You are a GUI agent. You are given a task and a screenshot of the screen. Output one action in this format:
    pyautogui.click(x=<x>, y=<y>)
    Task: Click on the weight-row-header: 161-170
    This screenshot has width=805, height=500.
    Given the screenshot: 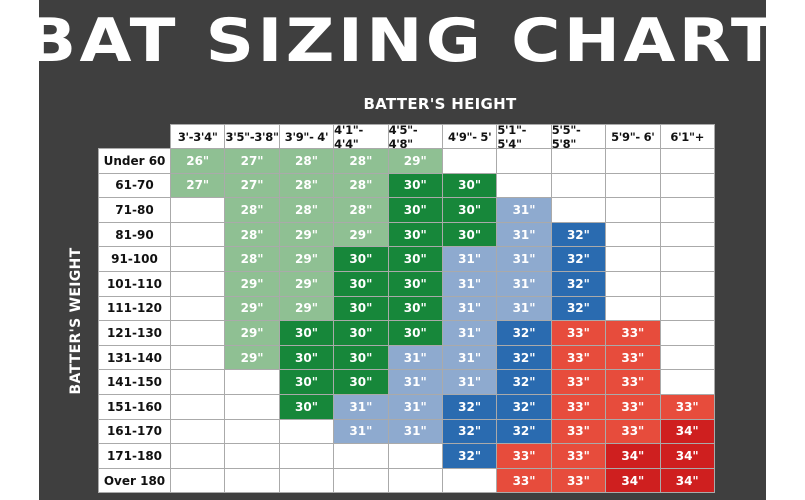 What is the action you would take?
    pyautogui.click(x=134, y=431)
    